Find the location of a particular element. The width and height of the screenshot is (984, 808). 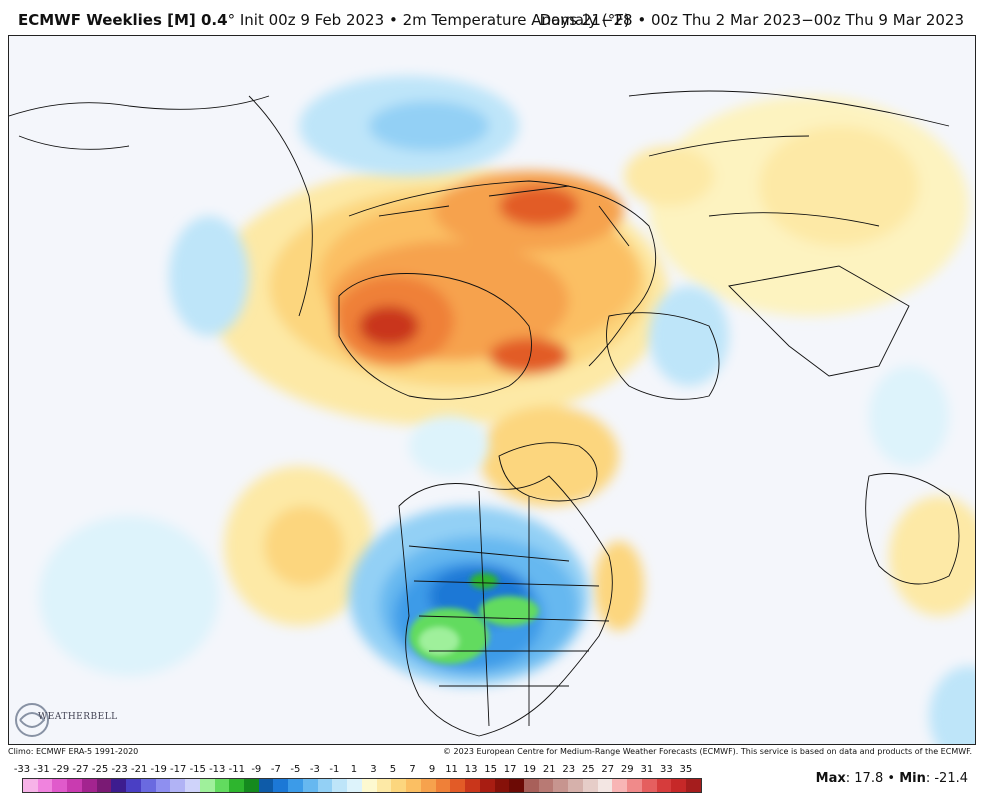

legend-label: 13 is located at coordinates (471, 769).